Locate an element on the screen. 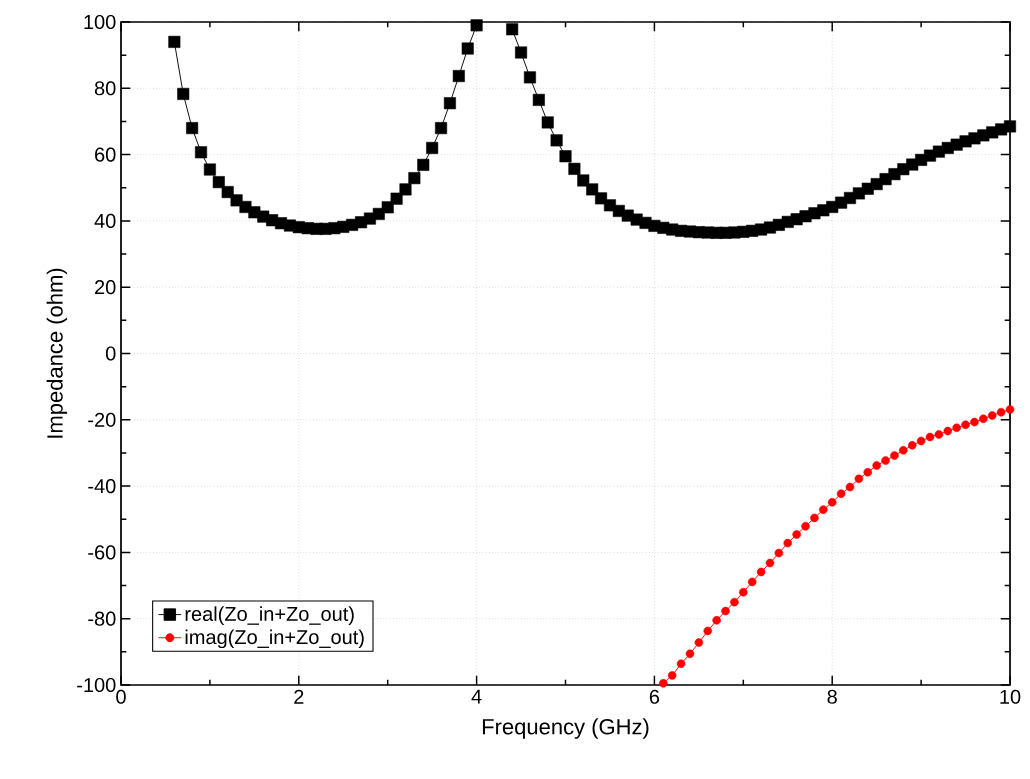 The height and width of the screenshot is (779, 1030). x-tick-label: 10 is located at coordinates (1010, 696).